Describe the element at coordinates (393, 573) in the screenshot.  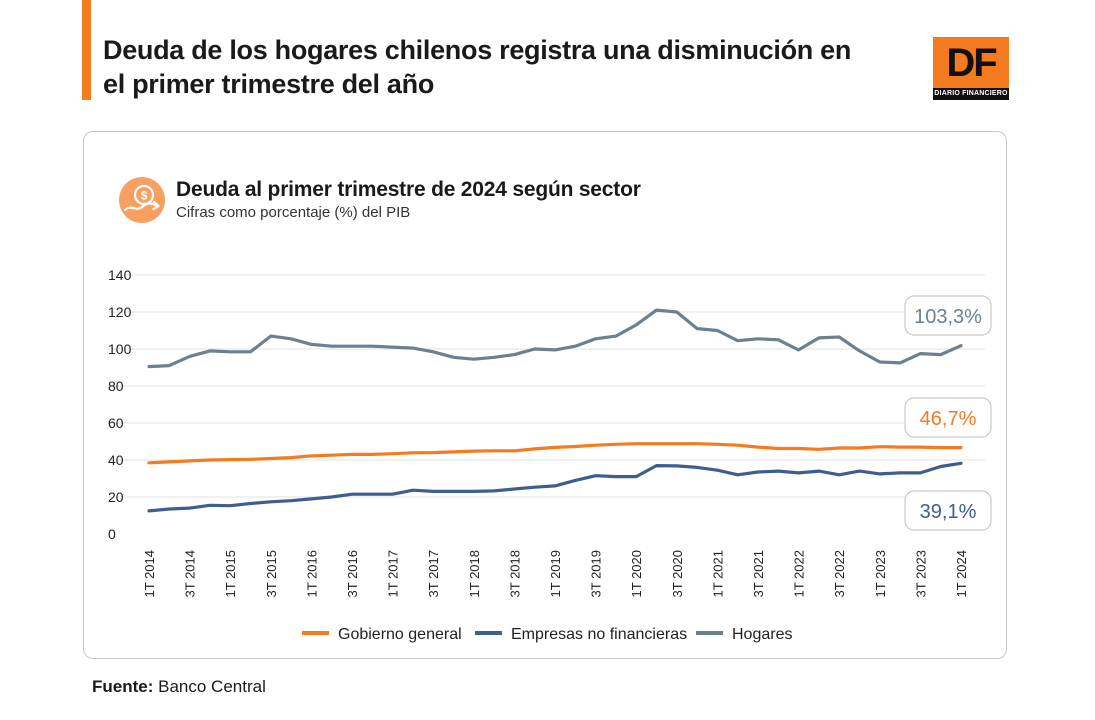
I see `x-tick-label: 1T 2017` at that location.